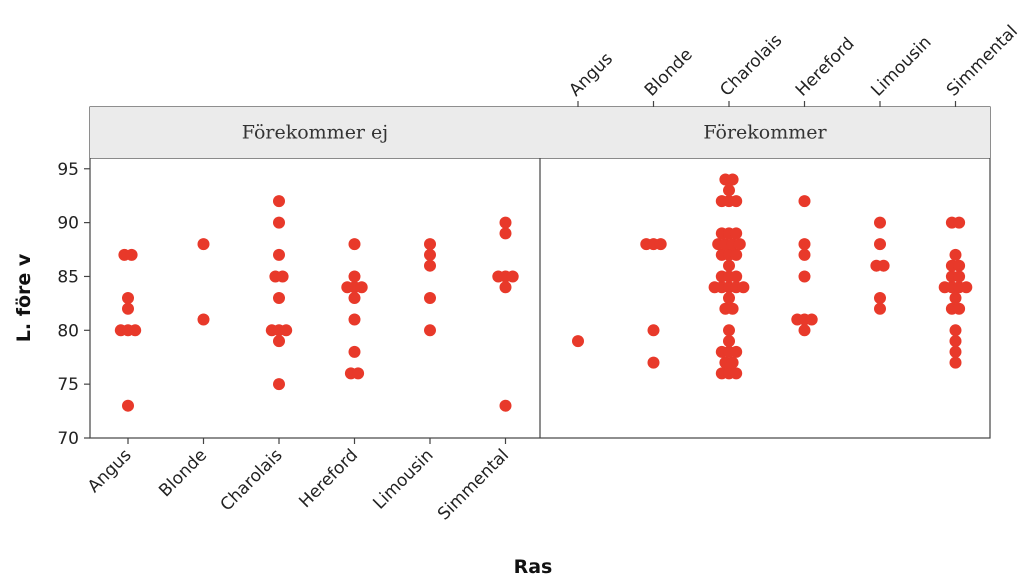 The width and height of the screenshot is (1034, 577). I want to click on x-axis-title: Ras, so click(533, 566).